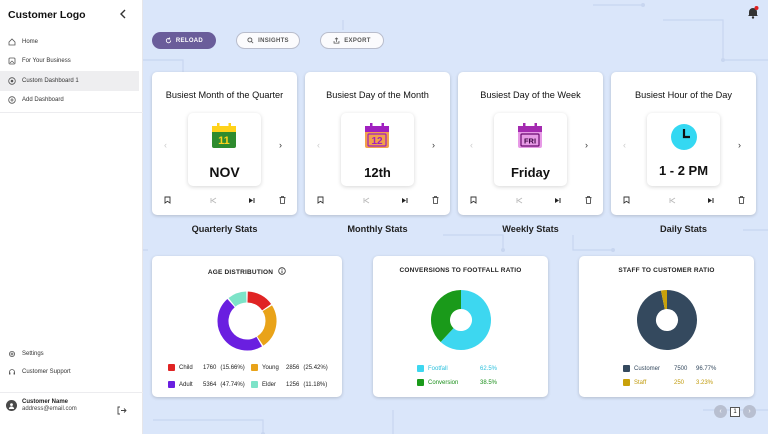  Describe the element at coordinates (71, 372) in the screenshot. I see `sidebar-item-support: Customer Support` at that location.